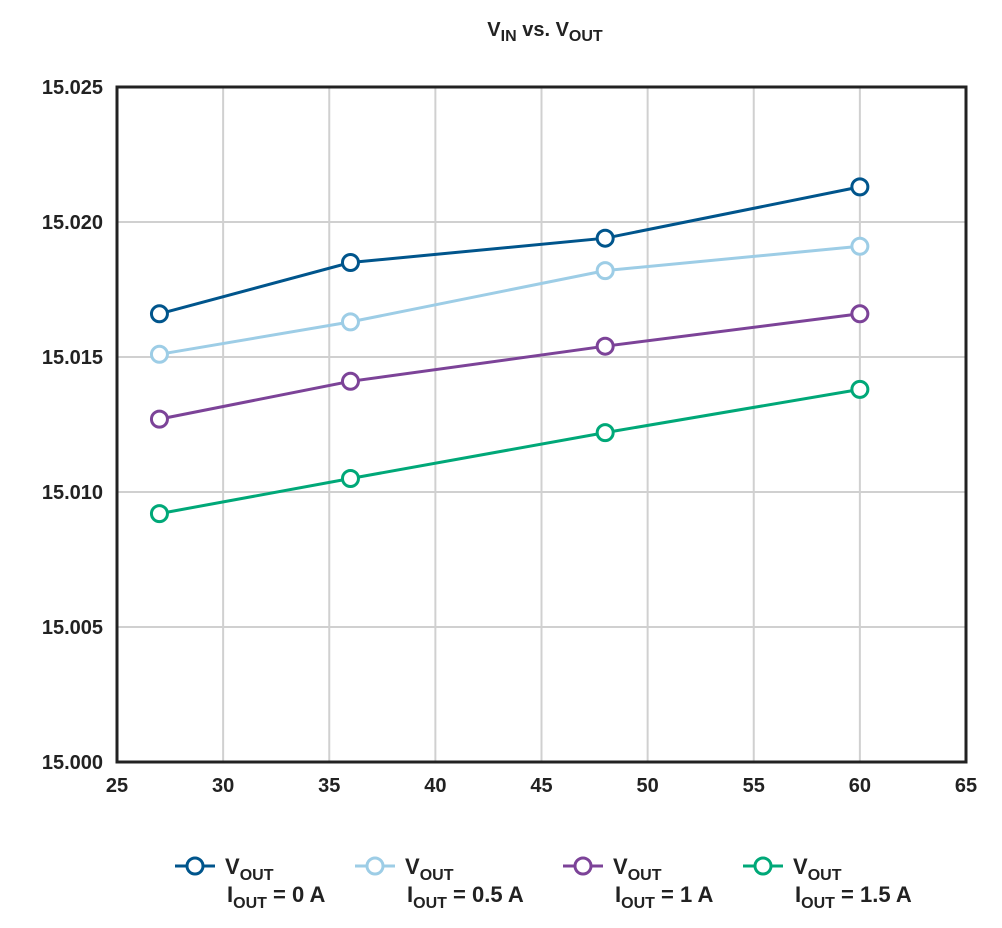  I want to click on x-tick-label: 25, so click(117, 786).